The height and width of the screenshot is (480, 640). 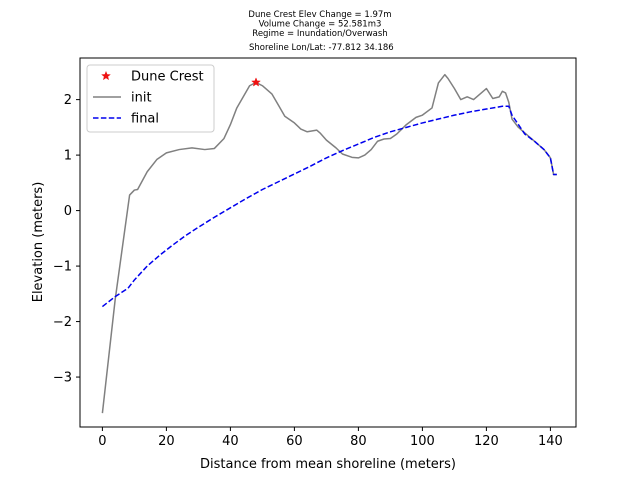 I want to click on legend: Dune Crest init final, so click(x=150, y=98).